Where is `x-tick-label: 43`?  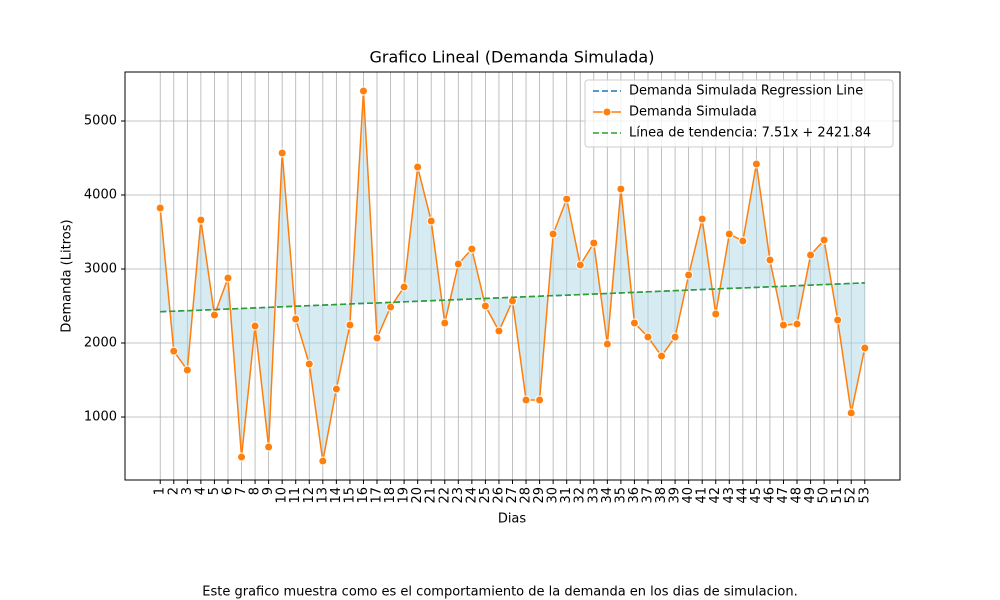
x-tick-label: 43 is located at coordinates (729, 495).